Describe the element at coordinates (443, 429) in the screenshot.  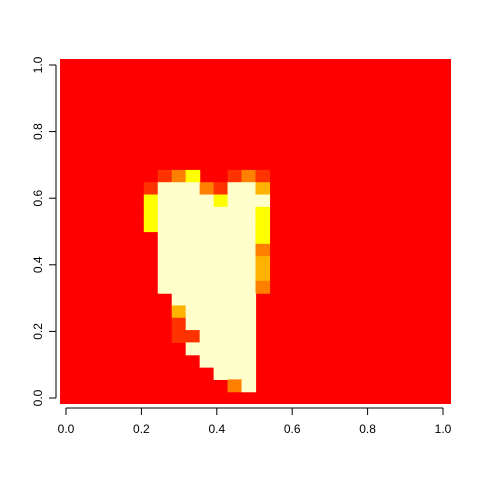
I see `x-tick-label: 1.0` at that location.